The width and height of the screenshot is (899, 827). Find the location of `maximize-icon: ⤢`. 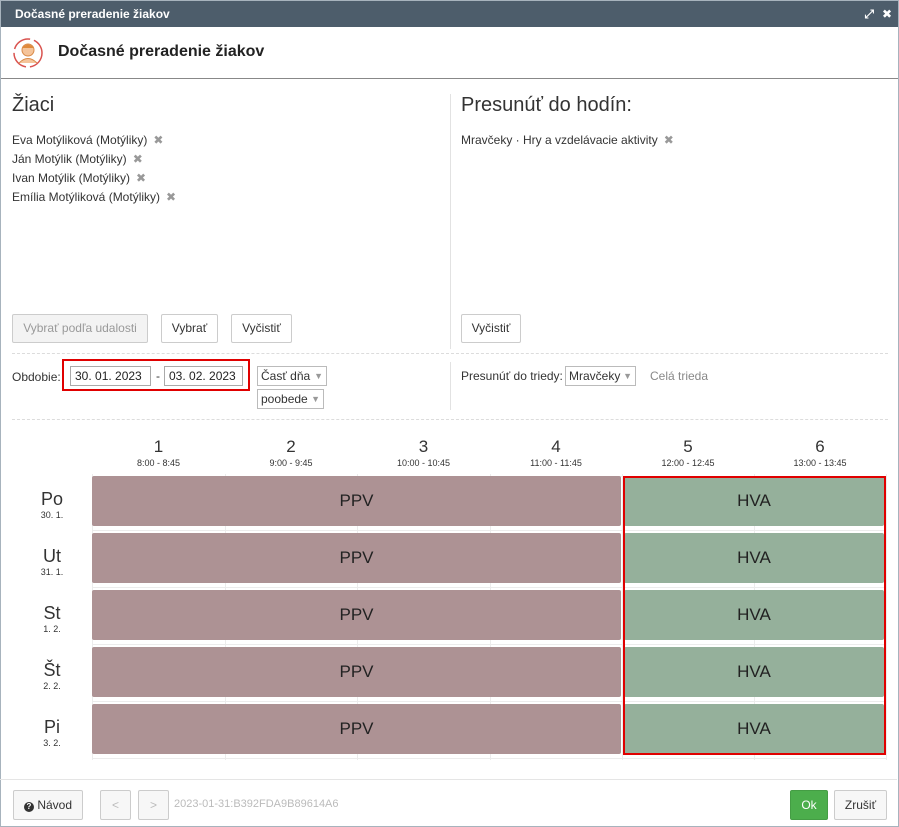

maximize-icon: ⤢ is located at coordinates (869, 14).